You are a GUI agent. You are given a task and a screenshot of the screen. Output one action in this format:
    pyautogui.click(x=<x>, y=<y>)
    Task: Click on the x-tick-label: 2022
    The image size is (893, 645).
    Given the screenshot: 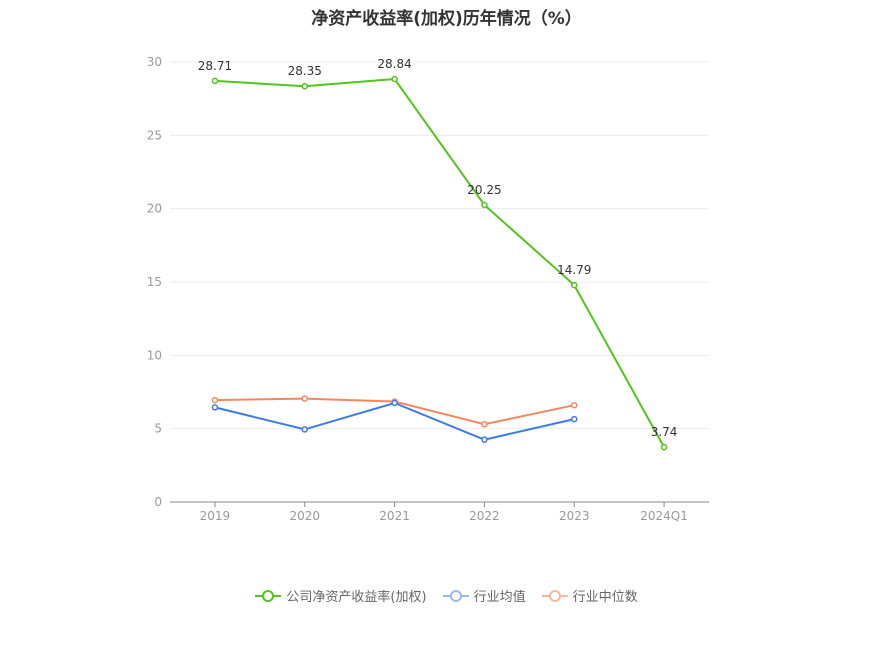 What is the action you would take?
    pyautogui.click(x=484, y=516)
    